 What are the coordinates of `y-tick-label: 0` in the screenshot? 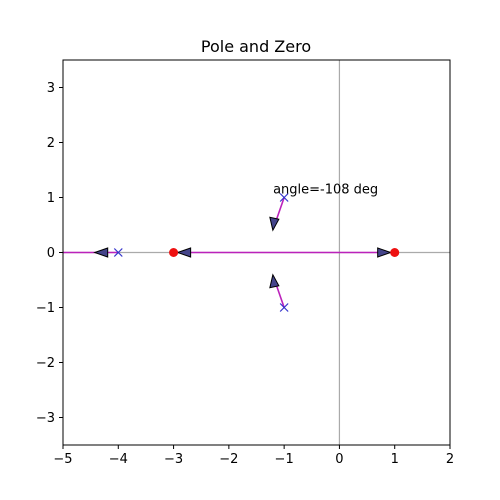 It's located at (51, 253).